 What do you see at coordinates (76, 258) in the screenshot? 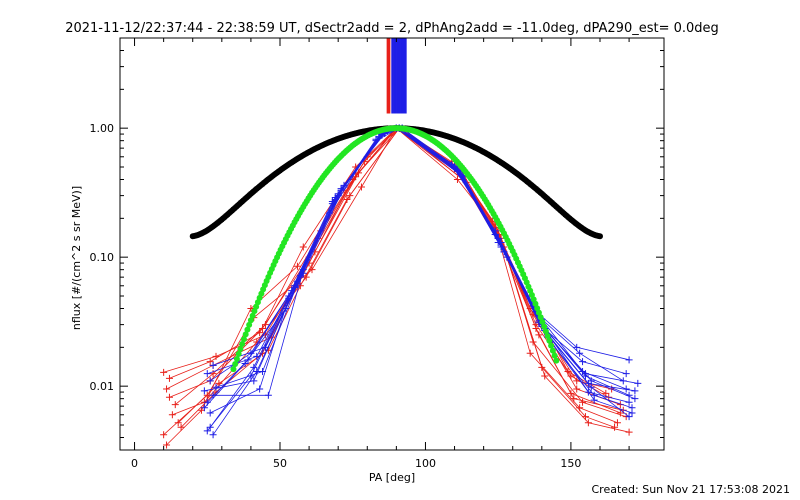
I see `y-axis-label: nflux [#/(cm^2 s sr MeV)]` at bounding box center [76, 258].